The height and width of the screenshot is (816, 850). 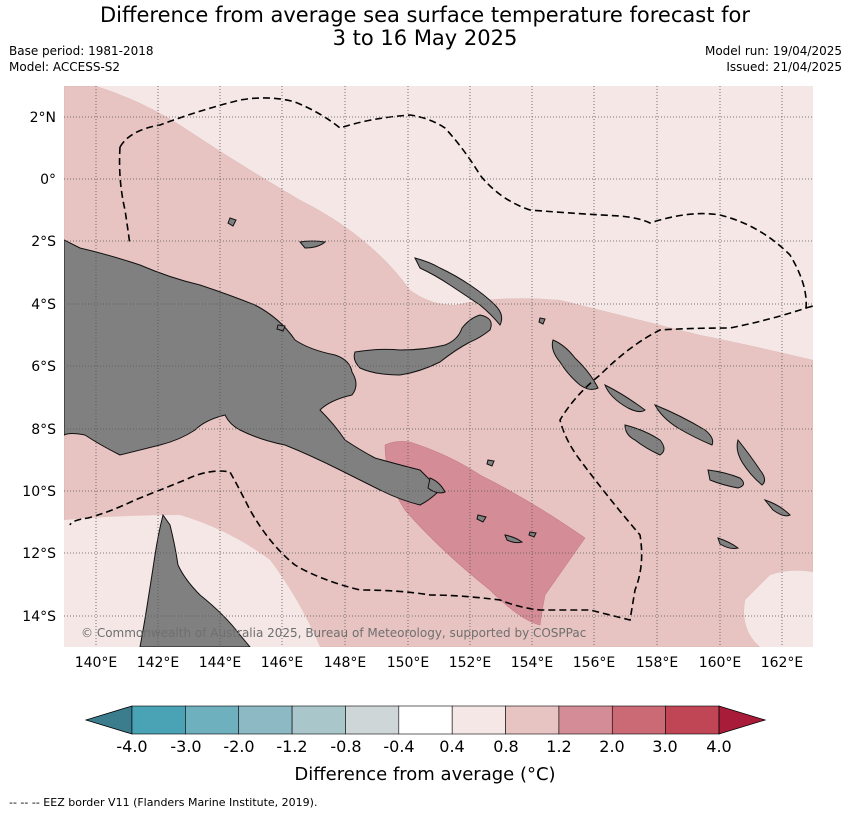 What do you see at coordinates (809, 307) in the screenshot?
I see `eez-border-east` at bounding box center [809, 307].